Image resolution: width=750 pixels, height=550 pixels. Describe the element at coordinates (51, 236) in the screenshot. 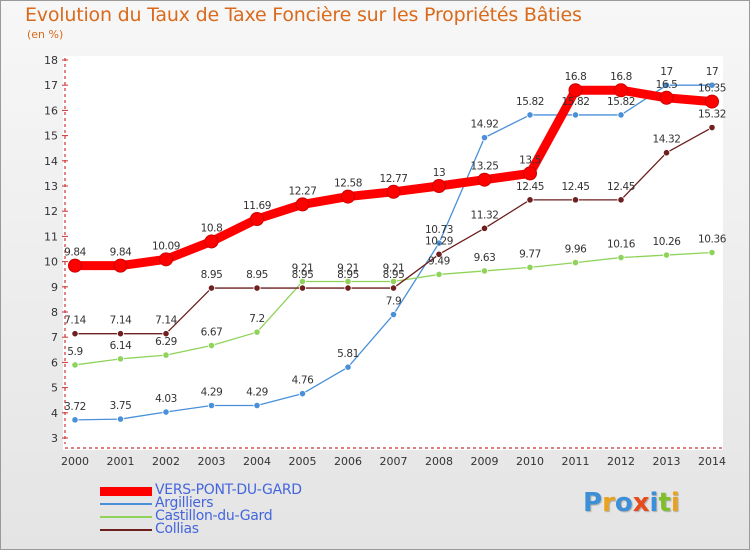

I see `y-tick-label: 11` at that location.